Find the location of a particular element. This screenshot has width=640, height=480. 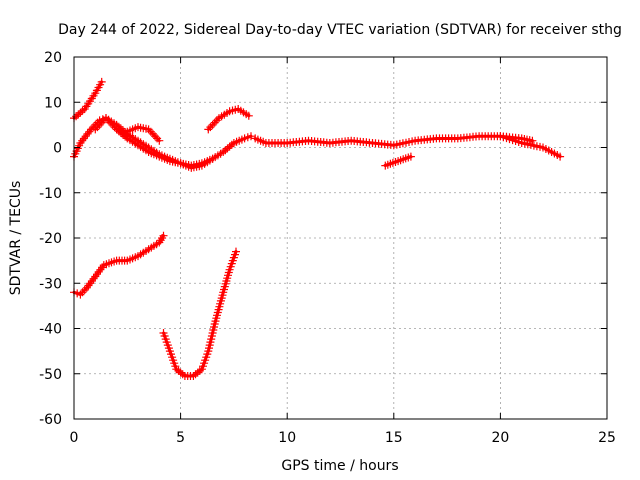

series-s8 is located at coordinates (398, 161).